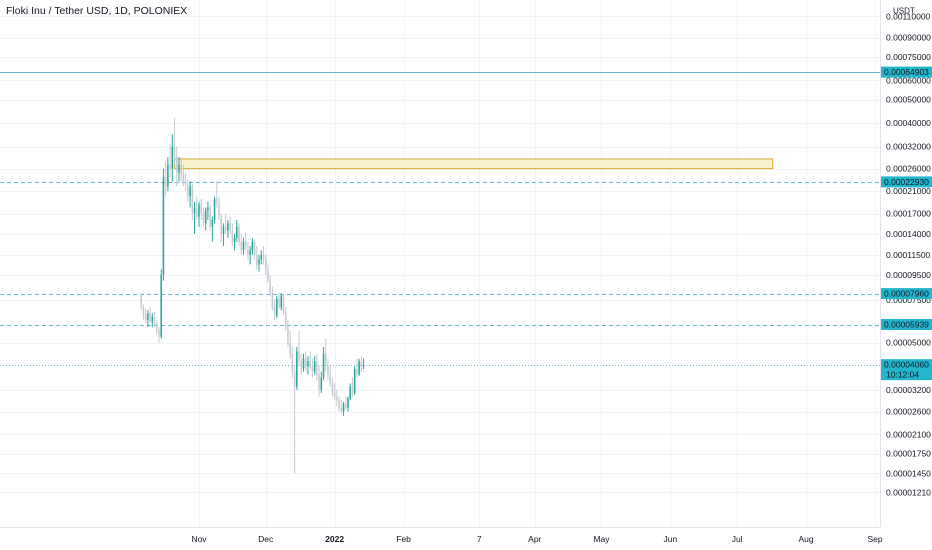  I want to click on price-tick-label: 0.00002600, so click(908, 412).